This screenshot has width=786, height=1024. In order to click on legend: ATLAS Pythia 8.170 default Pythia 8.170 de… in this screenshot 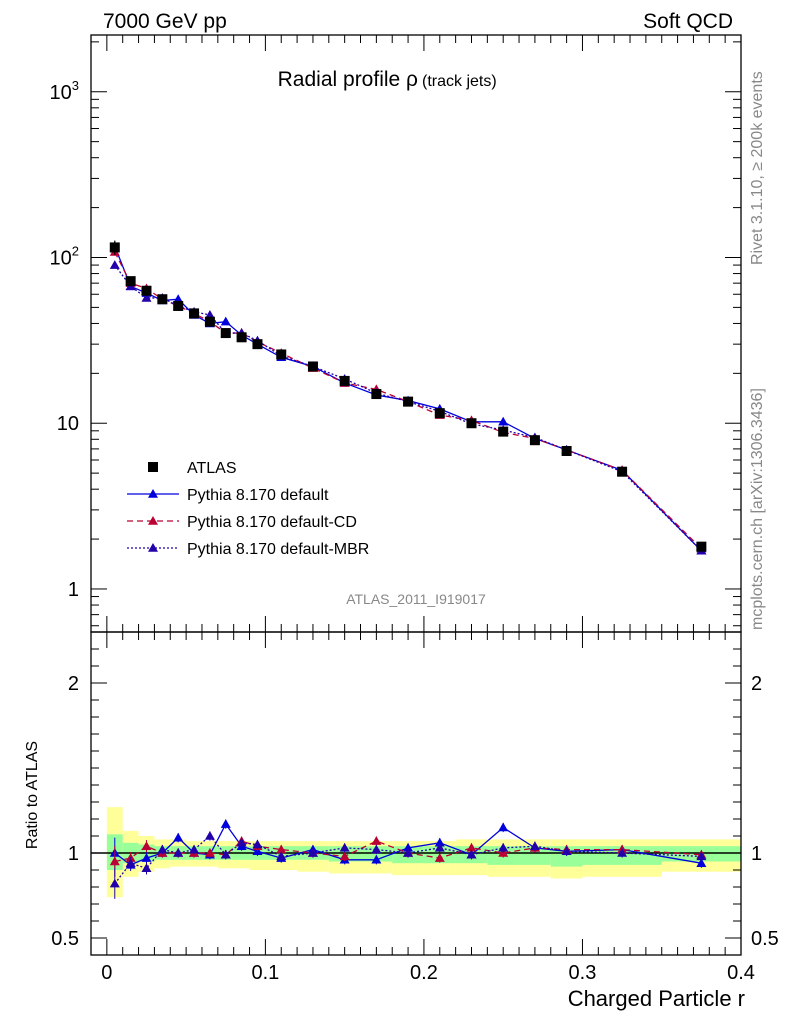, I will do `click(248, 509)`.